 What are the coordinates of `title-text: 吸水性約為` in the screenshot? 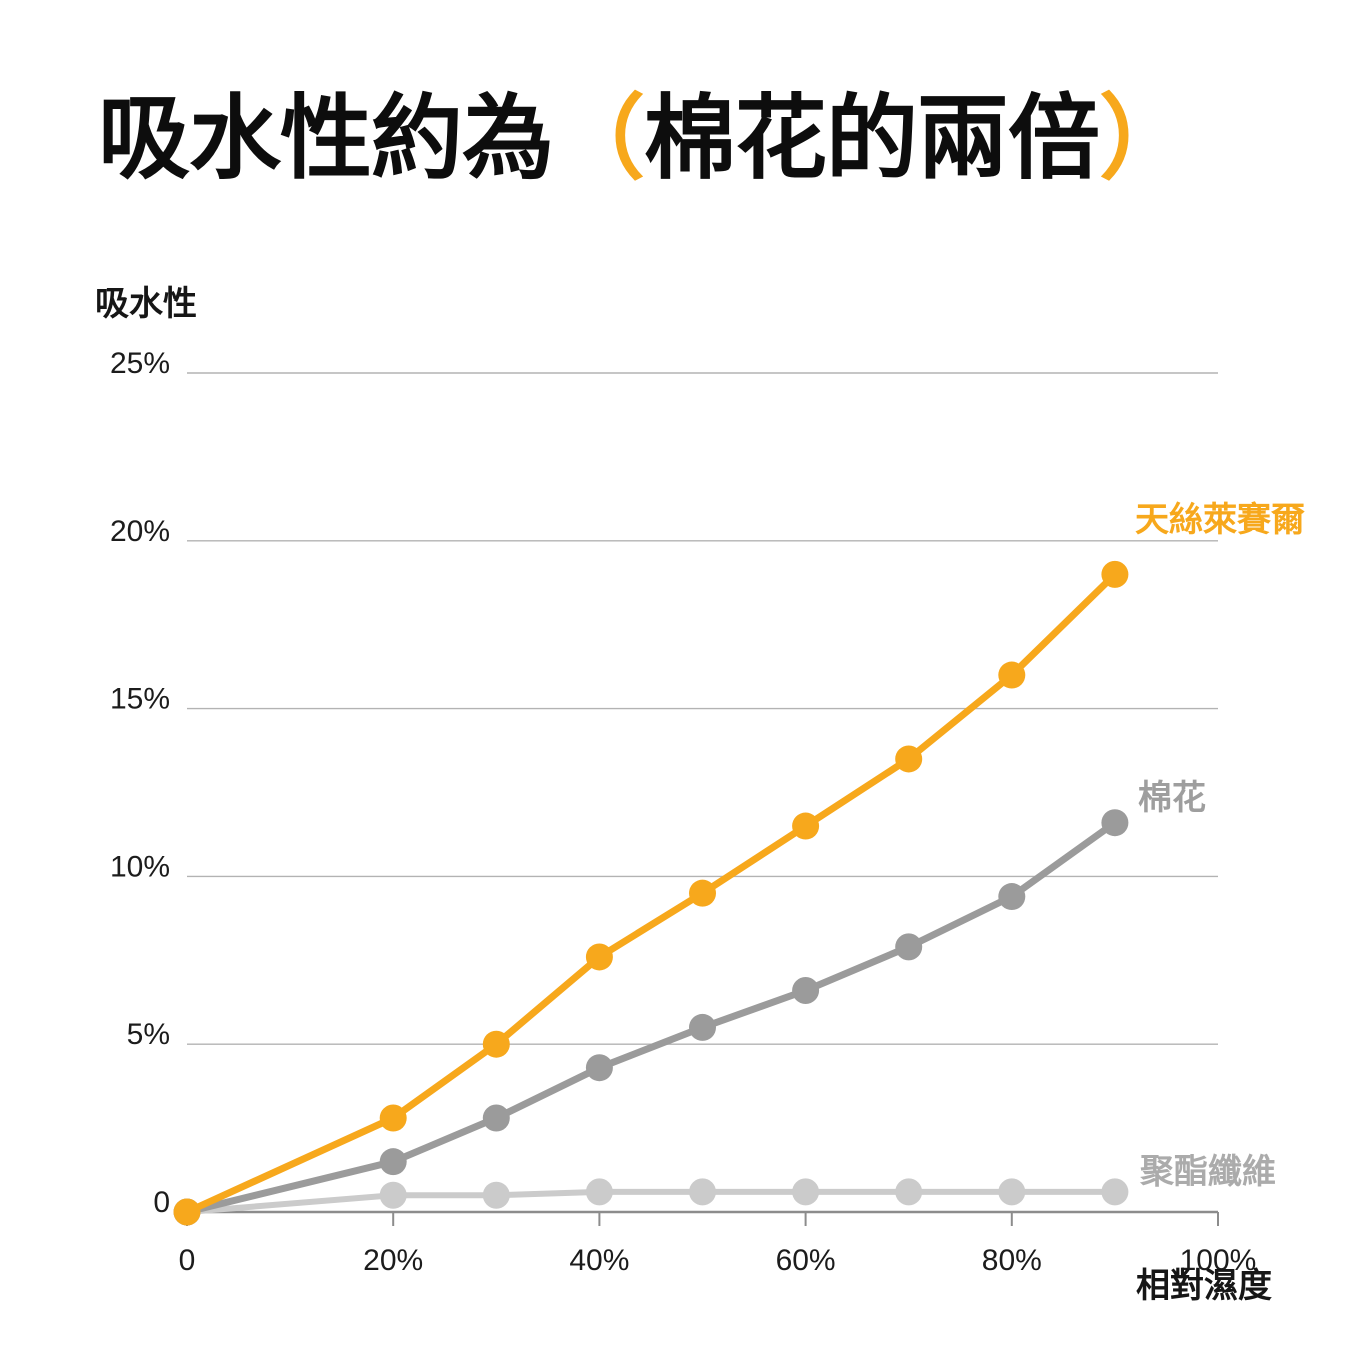 It's located at (326, 139).